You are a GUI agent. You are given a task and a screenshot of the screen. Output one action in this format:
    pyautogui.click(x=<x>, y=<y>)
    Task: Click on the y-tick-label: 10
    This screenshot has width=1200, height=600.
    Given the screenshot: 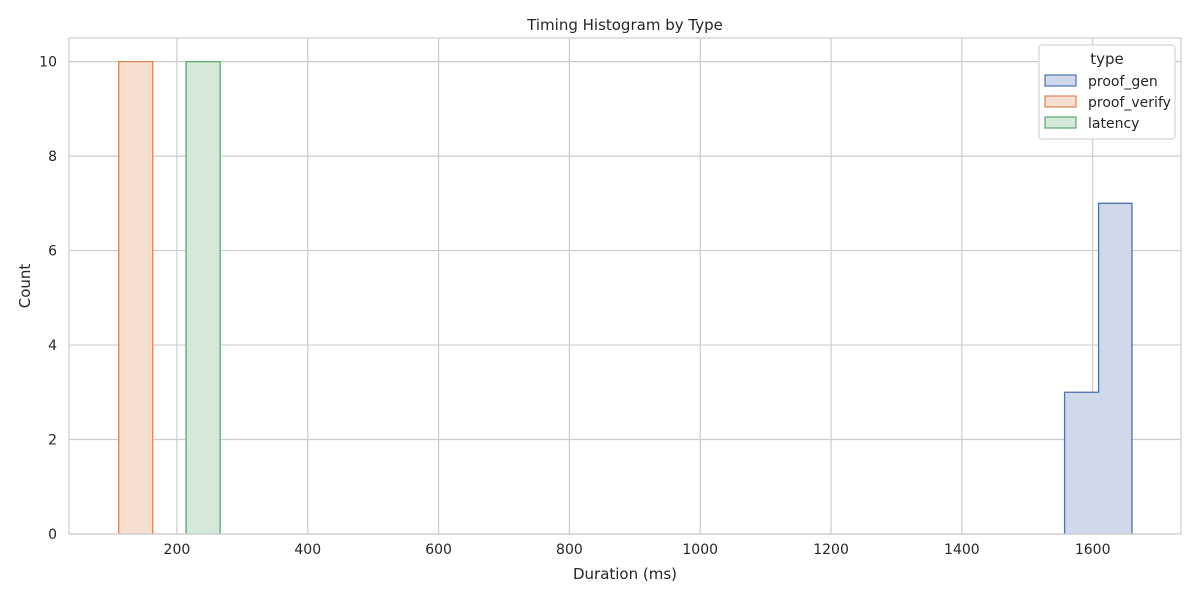 What is the action you would take?
    pyautogui.click(x=48, y=63)
    